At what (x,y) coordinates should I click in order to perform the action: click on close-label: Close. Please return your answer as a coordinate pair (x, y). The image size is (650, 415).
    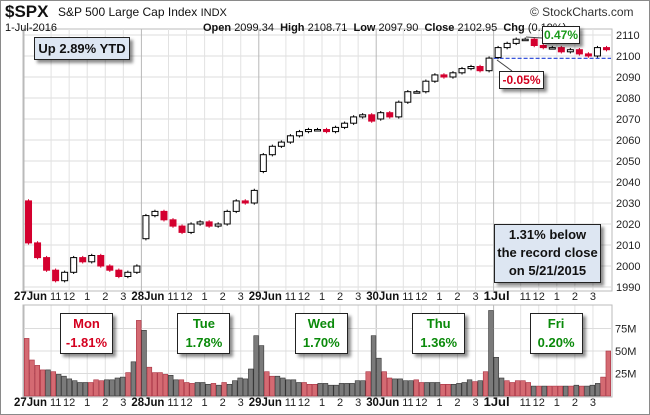
    Looking at the image, I should click on (439, 28).